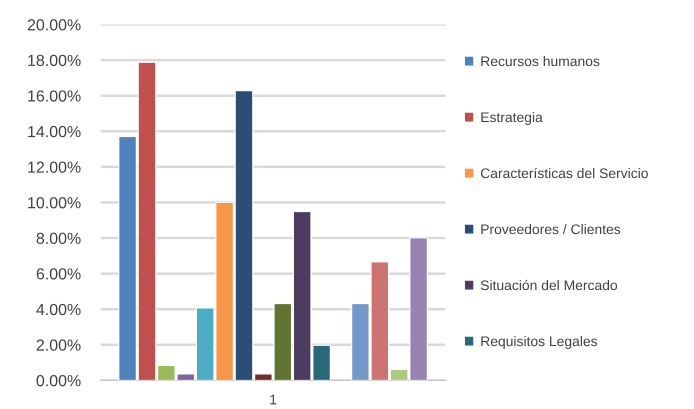 The height and width of the screenshot is (409, 694). I want to click on y-tick-label: 2.00%, so click(58, 345).